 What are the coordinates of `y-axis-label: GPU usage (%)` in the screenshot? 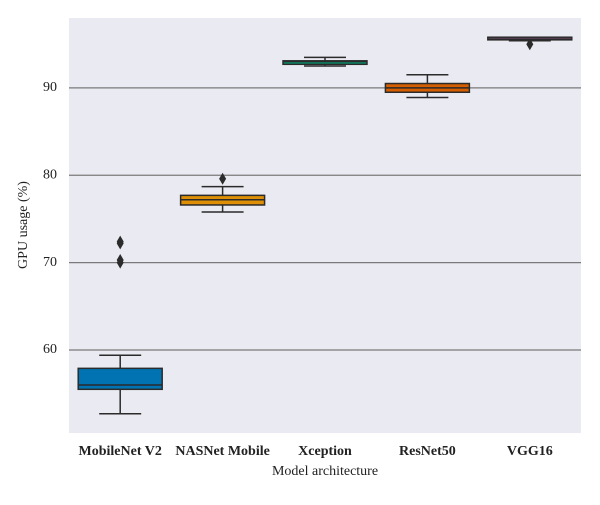 It's located at (23, 225).